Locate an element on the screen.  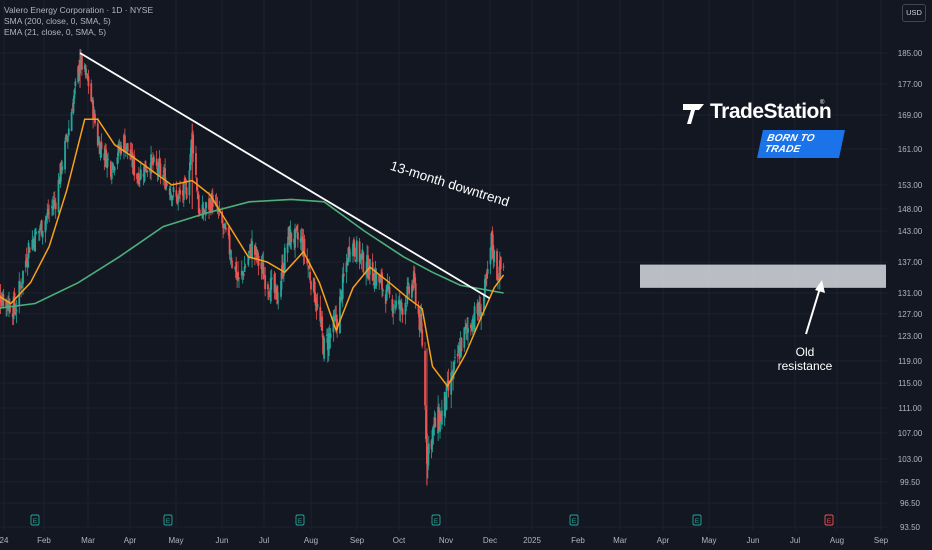
x-tick-label: Jul is located at coordinates (264, 540).